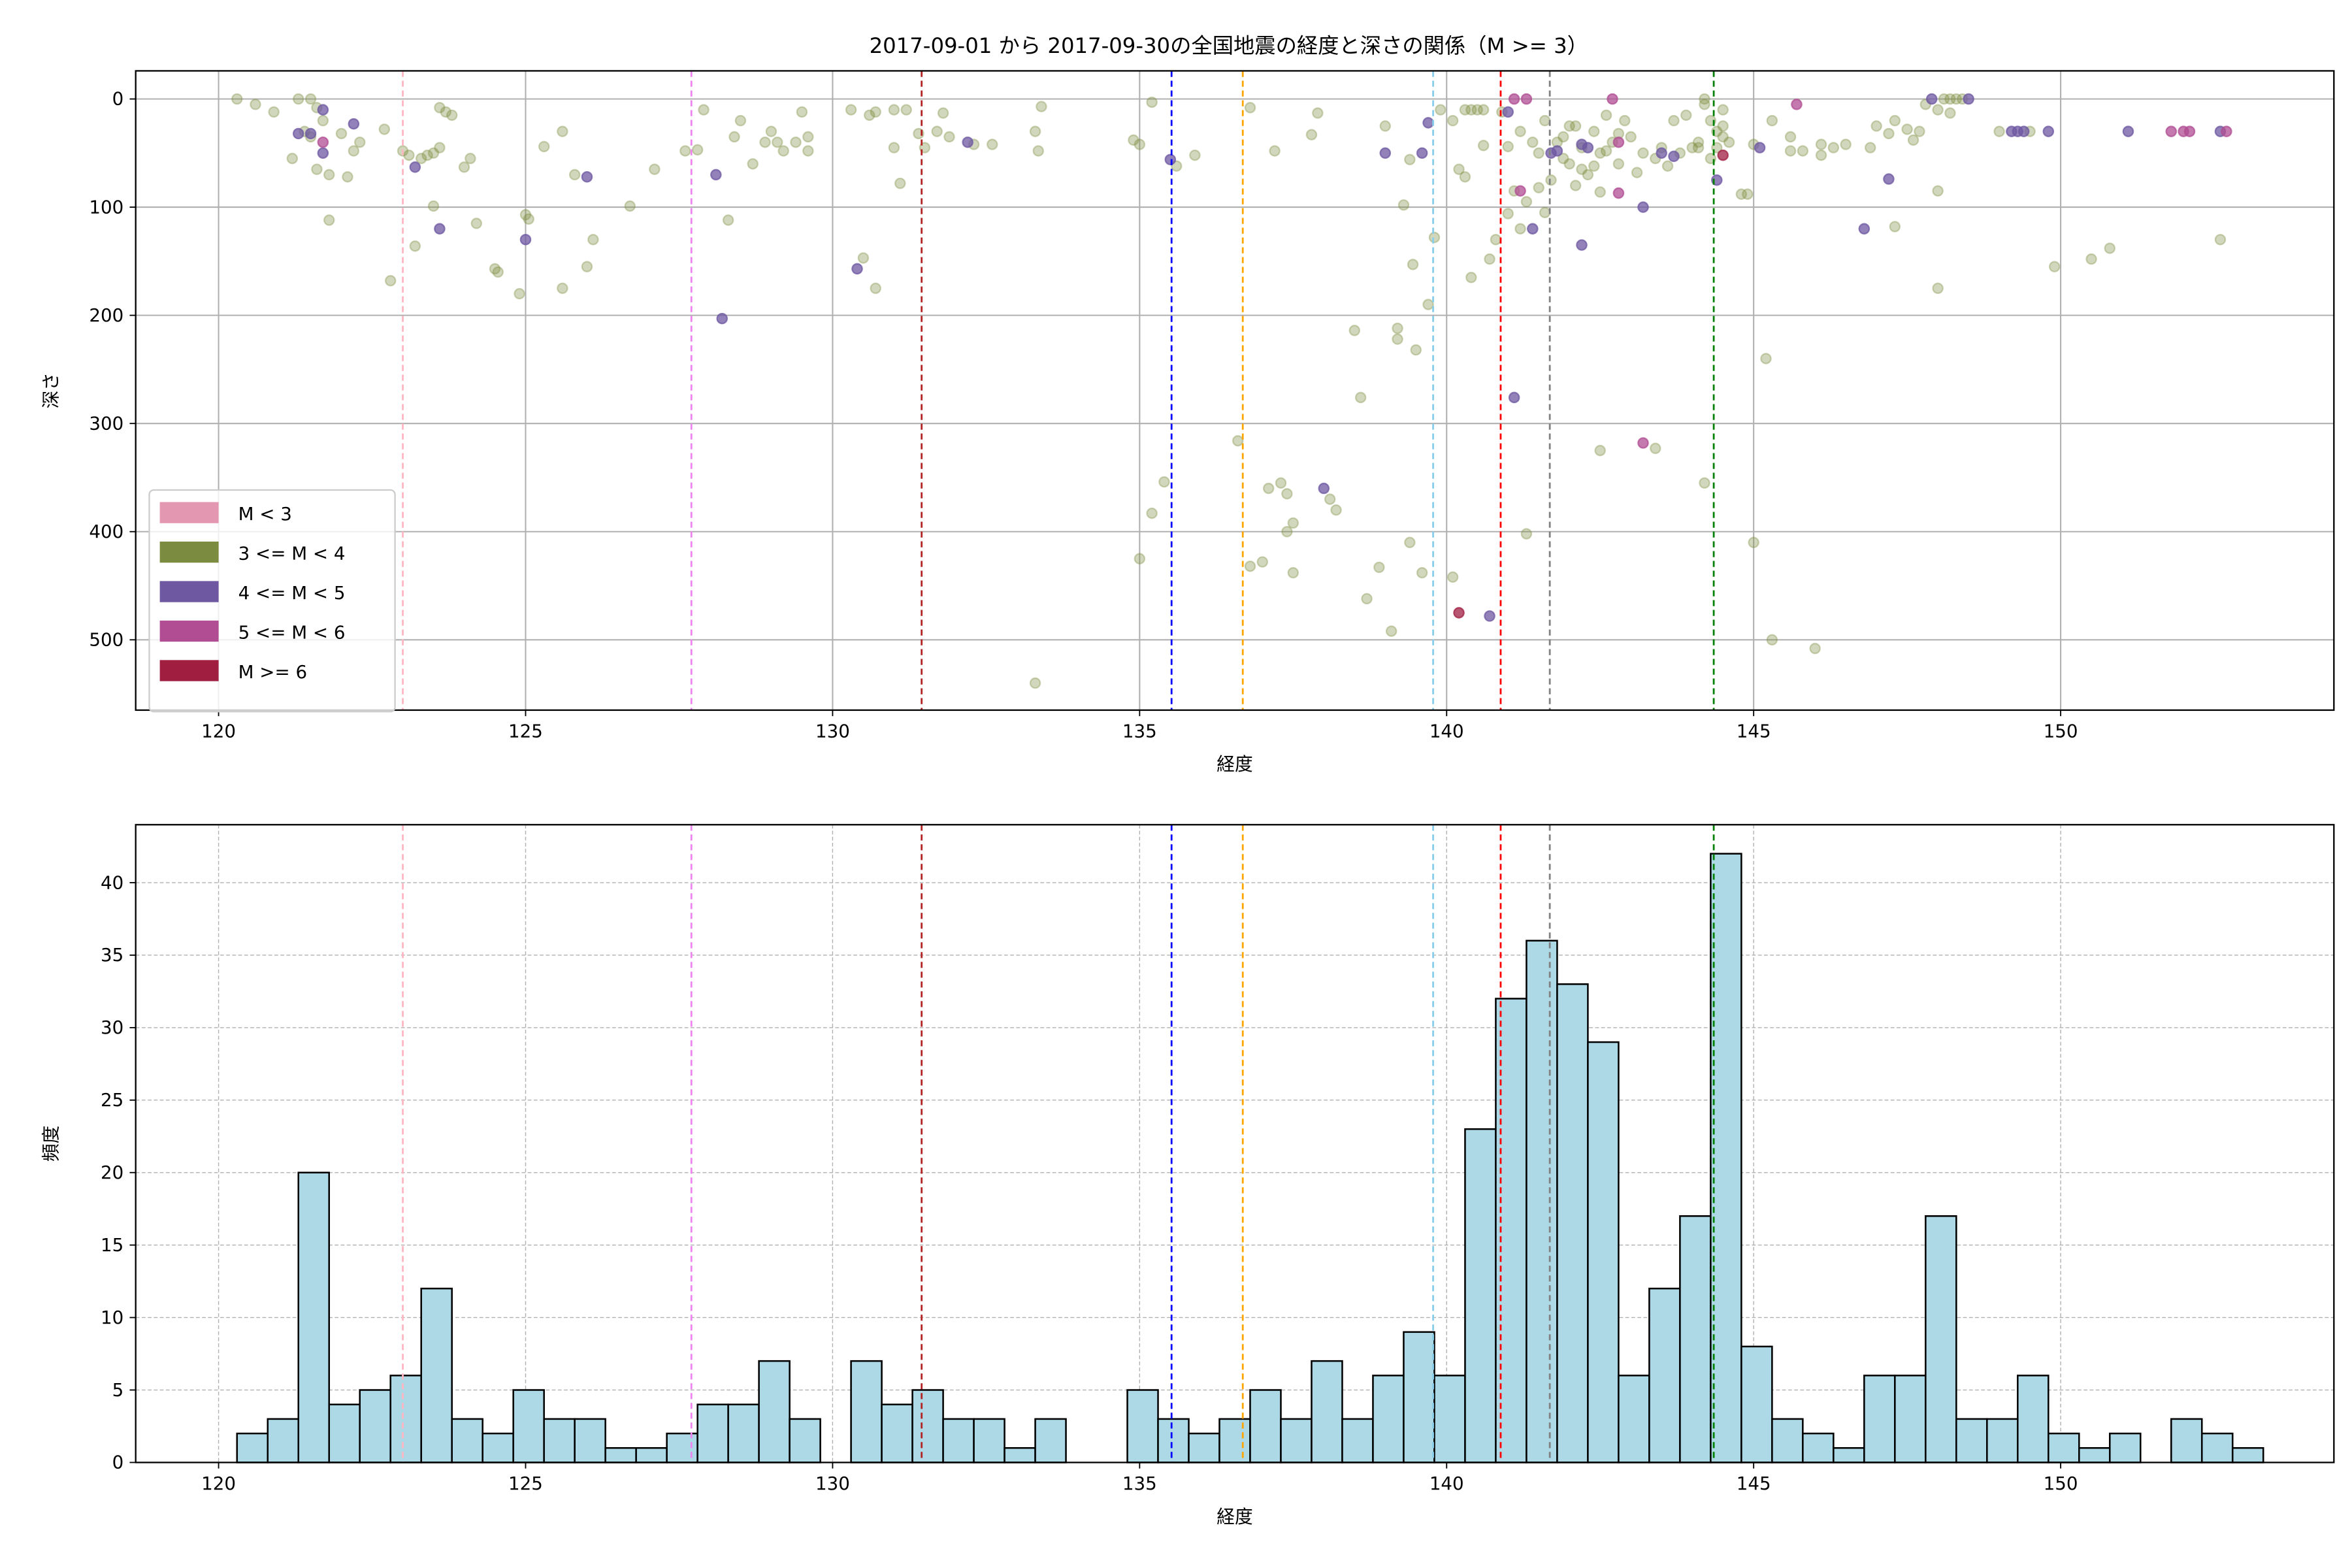 Image resolution: width=2352 pixels, height=1568 pixels. Describe the element at coordinates (112, 1245) in the screenshot. I see `y-tick-label: 15` at that location.